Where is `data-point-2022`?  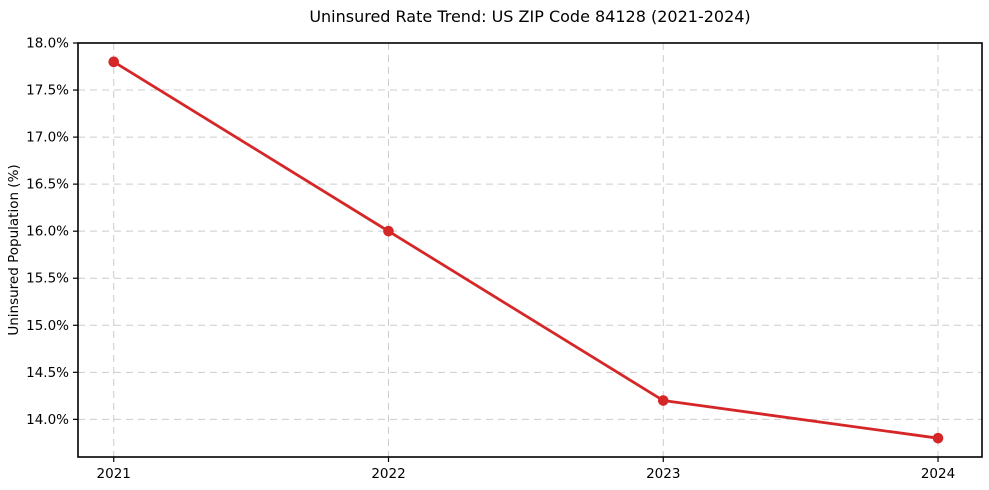 data-point-2022 is located at coordinates (388, 231).